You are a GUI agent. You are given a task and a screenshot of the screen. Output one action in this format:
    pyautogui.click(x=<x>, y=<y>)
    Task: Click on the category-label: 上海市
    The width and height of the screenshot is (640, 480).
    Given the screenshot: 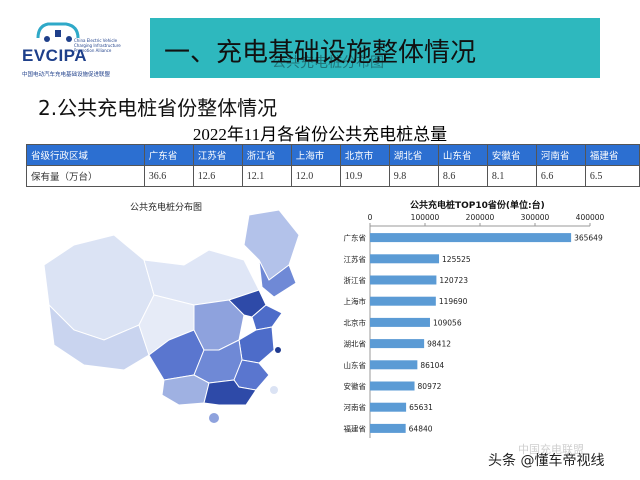 What is the action you would take?
    pyautogui.click(x=355, y=301)
    